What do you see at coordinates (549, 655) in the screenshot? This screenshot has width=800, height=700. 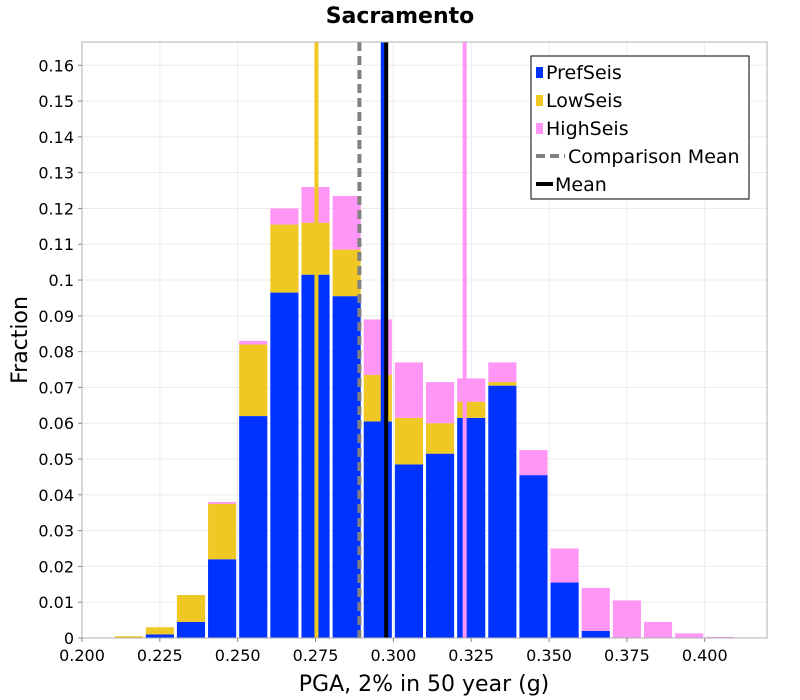 I see `x-tick-label: 0.350` at bounding box center [549, 655].